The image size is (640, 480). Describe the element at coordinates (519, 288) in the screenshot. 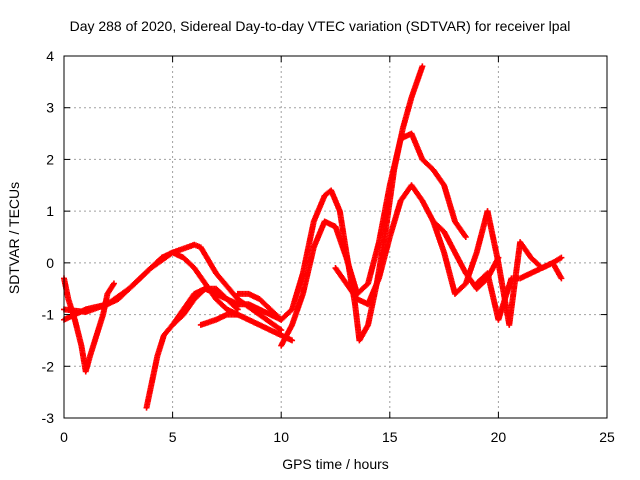

I see `series-arc11` at that location.